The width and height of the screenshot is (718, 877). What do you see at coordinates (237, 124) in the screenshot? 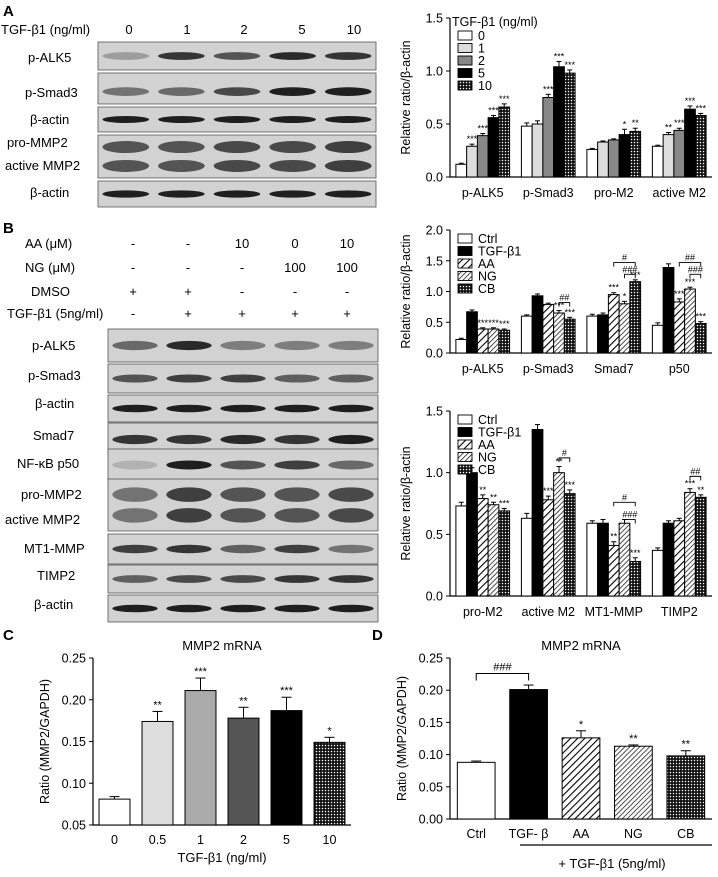
I see `blot-strips-a` at bounding box center [237, 124].